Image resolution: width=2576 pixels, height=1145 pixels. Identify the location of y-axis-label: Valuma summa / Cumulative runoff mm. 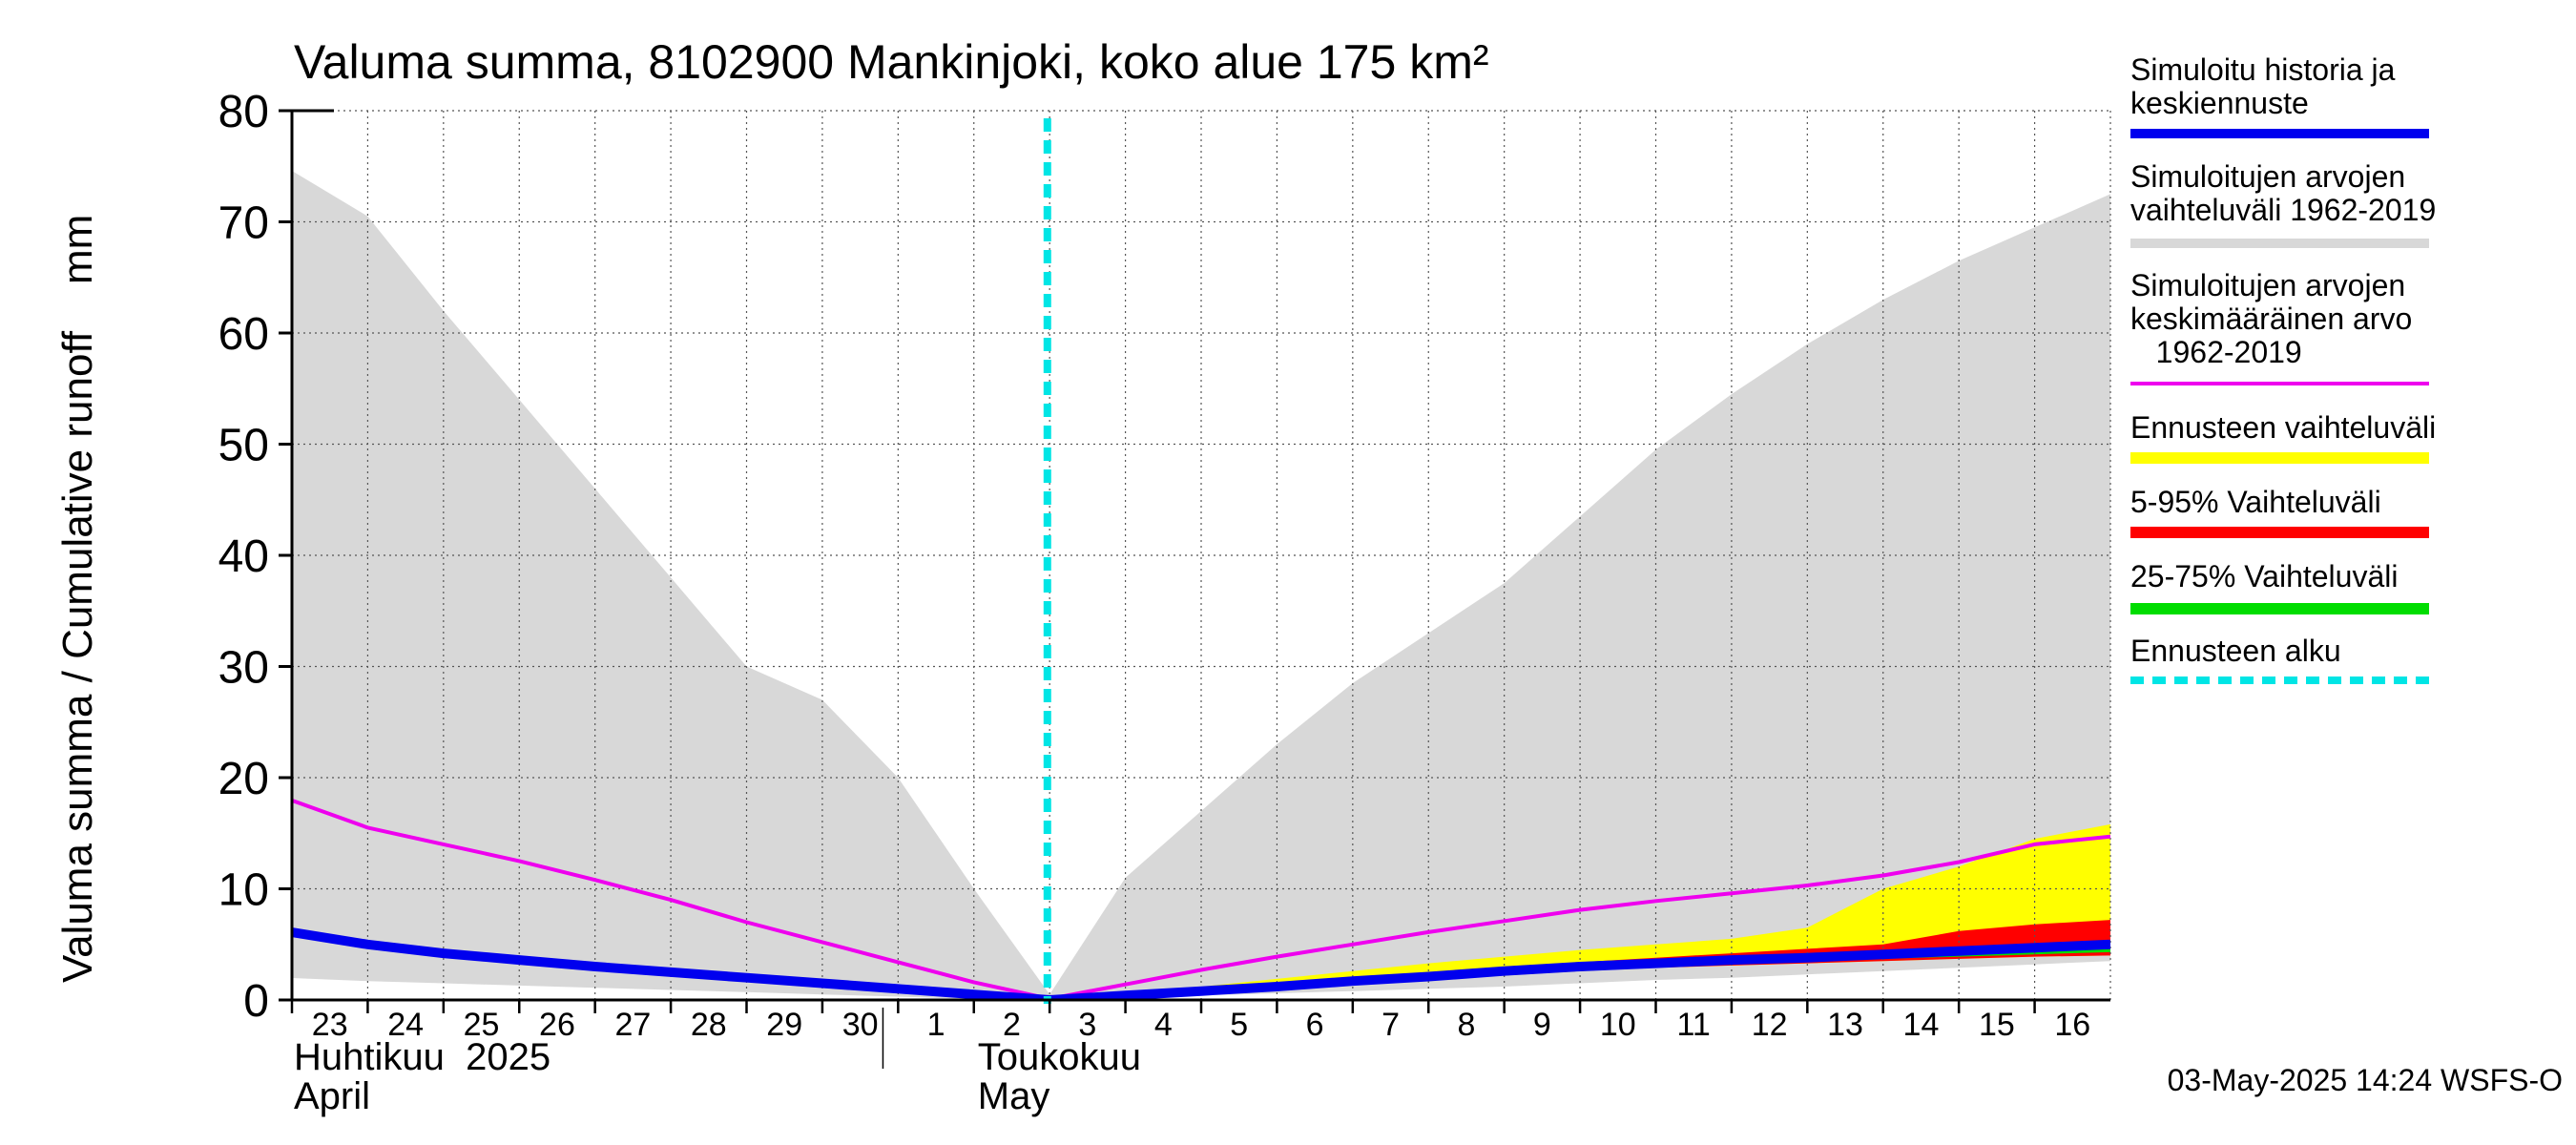
(77, 599).